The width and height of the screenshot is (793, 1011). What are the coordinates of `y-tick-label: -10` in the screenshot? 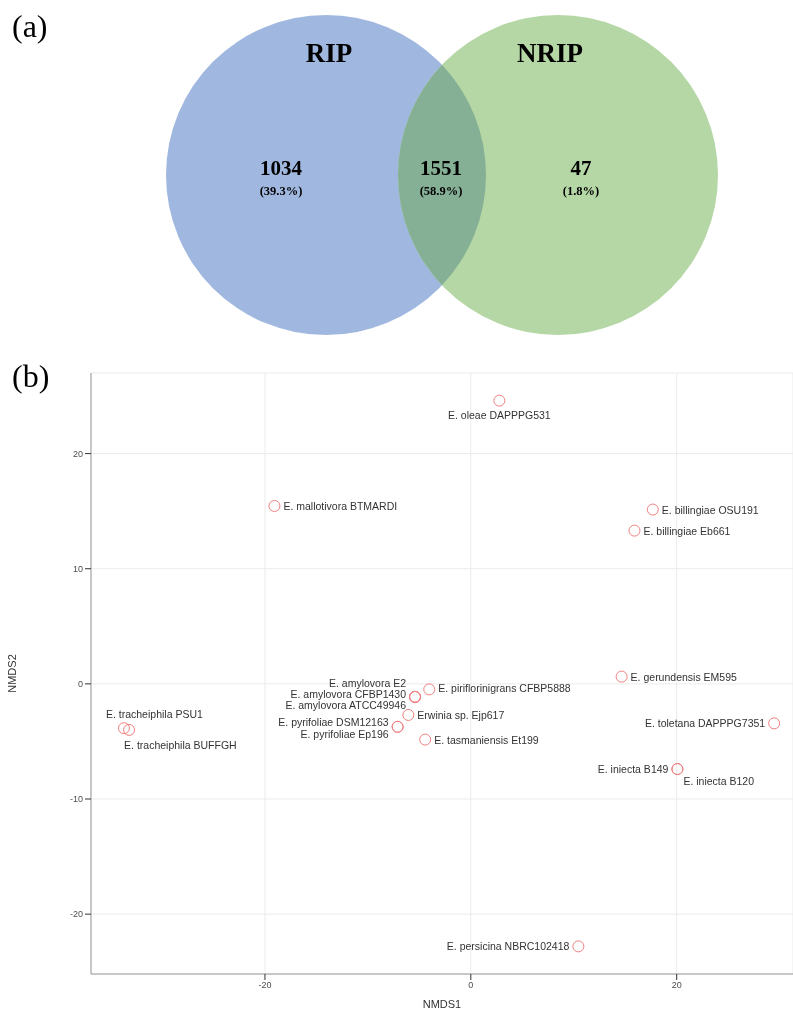 It's located at (76, 799).